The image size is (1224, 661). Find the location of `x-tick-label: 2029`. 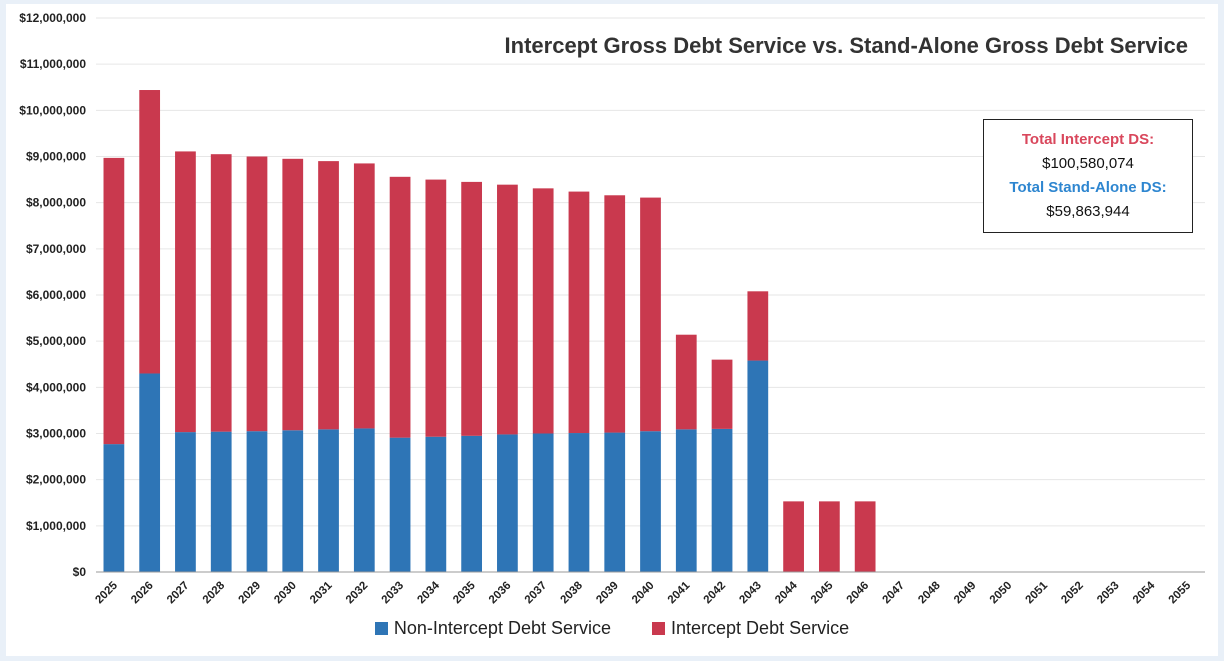

x-tick-label: 2029 is located at coordinates (250, 593).